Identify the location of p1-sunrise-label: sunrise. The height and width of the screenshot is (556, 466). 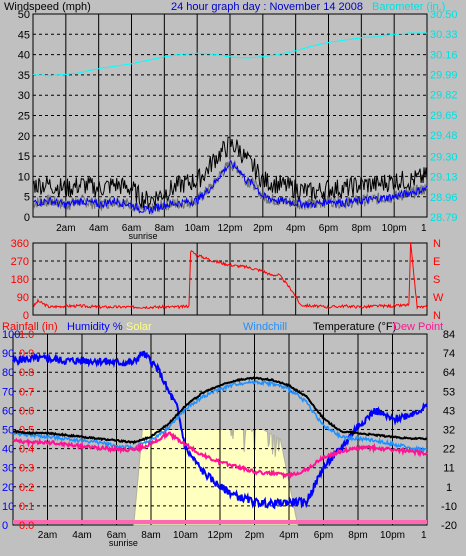
(142, 236).